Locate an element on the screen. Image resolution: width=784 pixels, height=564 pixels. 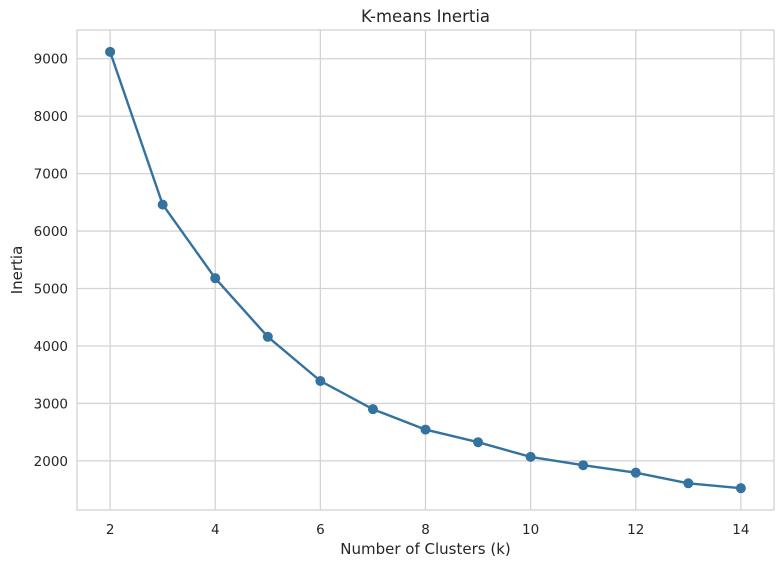
y-tick-label: 6000 is located at coordinates (51, 232).